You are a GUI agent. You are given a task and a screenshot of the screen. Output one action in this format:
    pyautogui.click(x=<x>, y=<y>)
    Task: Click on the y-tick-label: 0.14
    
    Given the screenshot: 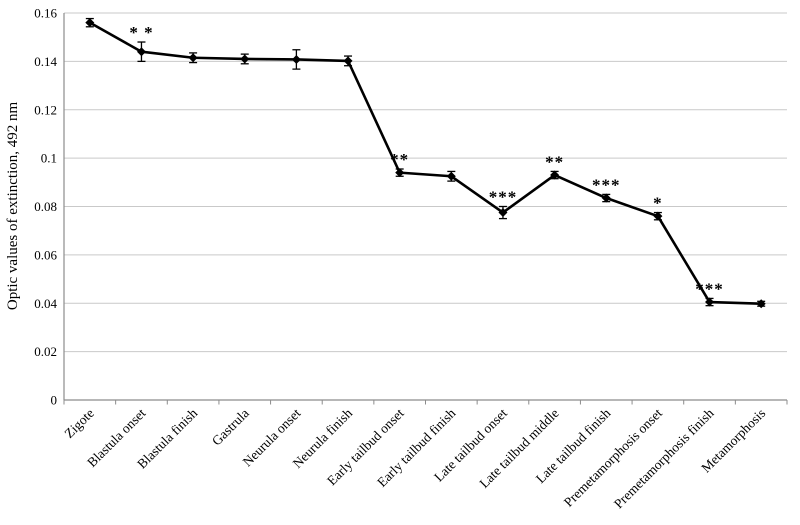 What is the action you would take?
    pyautogui.click(x=45, y=61)
    